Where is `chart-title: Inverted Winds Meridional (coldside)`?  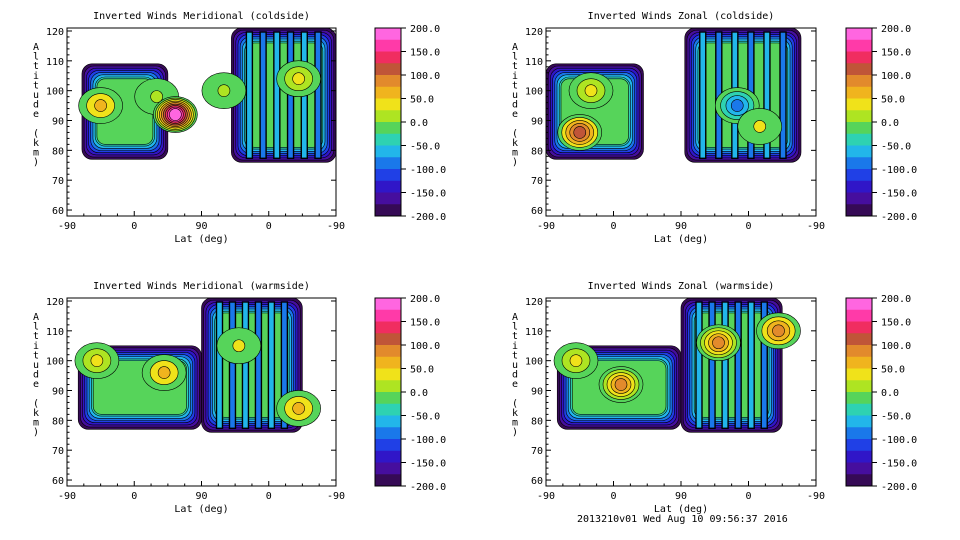
chart-title: Inverted Winds Meridional (coldside) is located at coordinates (201, 16).